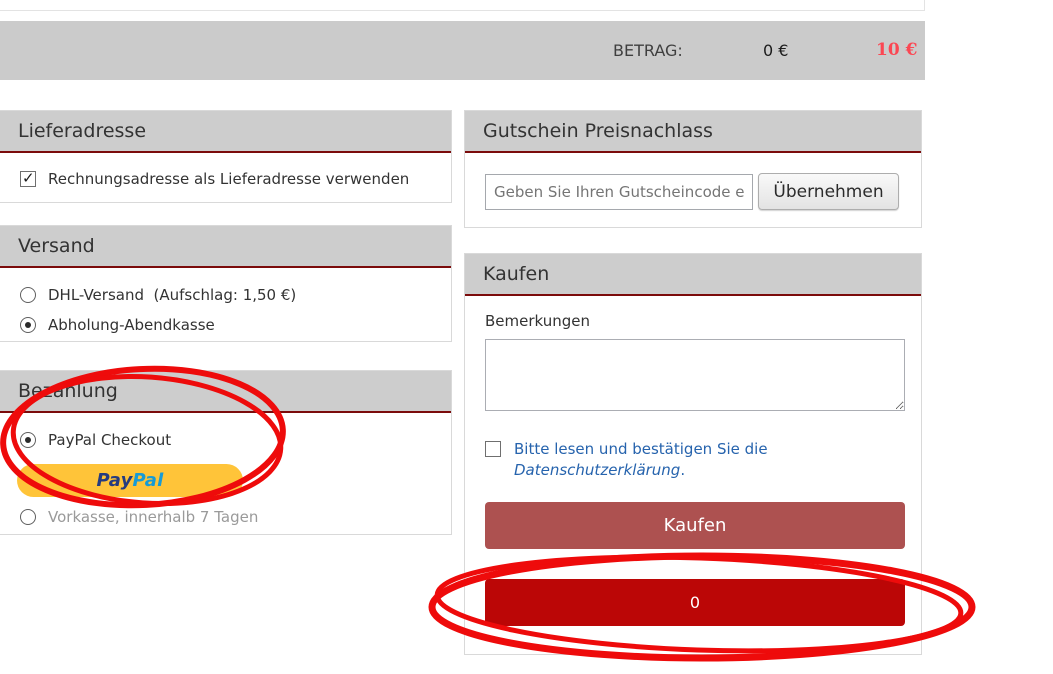 The height and width of the screenshot is (674, 1053). What do you see at coordinates (225, 392) in the screenshot?
I see `payment-title: Bezahlung` at bounding box center [225, 392].